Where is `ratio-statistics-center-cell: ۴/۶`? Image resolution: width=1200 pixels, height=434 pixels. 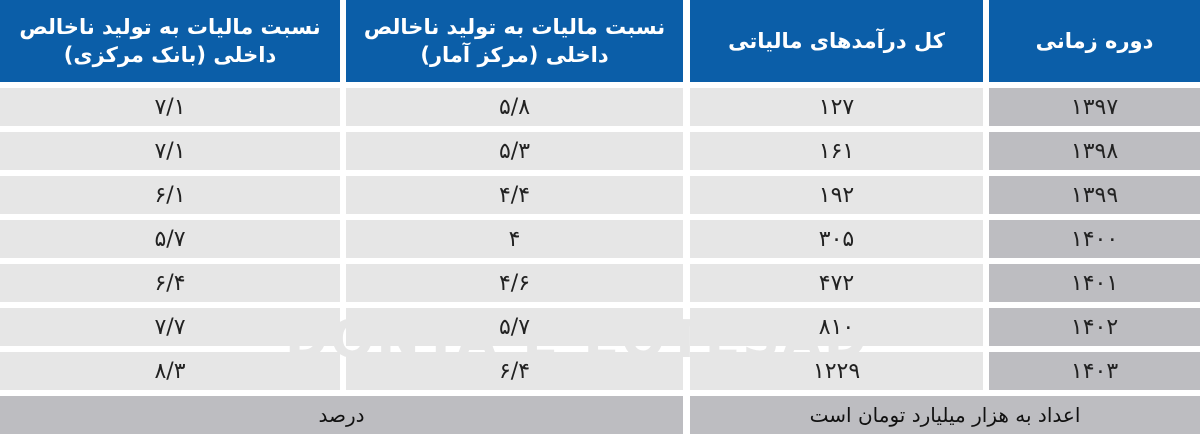 ratio-statistics-center-cell: ۴/۶ is located at coordinates (514, 283).